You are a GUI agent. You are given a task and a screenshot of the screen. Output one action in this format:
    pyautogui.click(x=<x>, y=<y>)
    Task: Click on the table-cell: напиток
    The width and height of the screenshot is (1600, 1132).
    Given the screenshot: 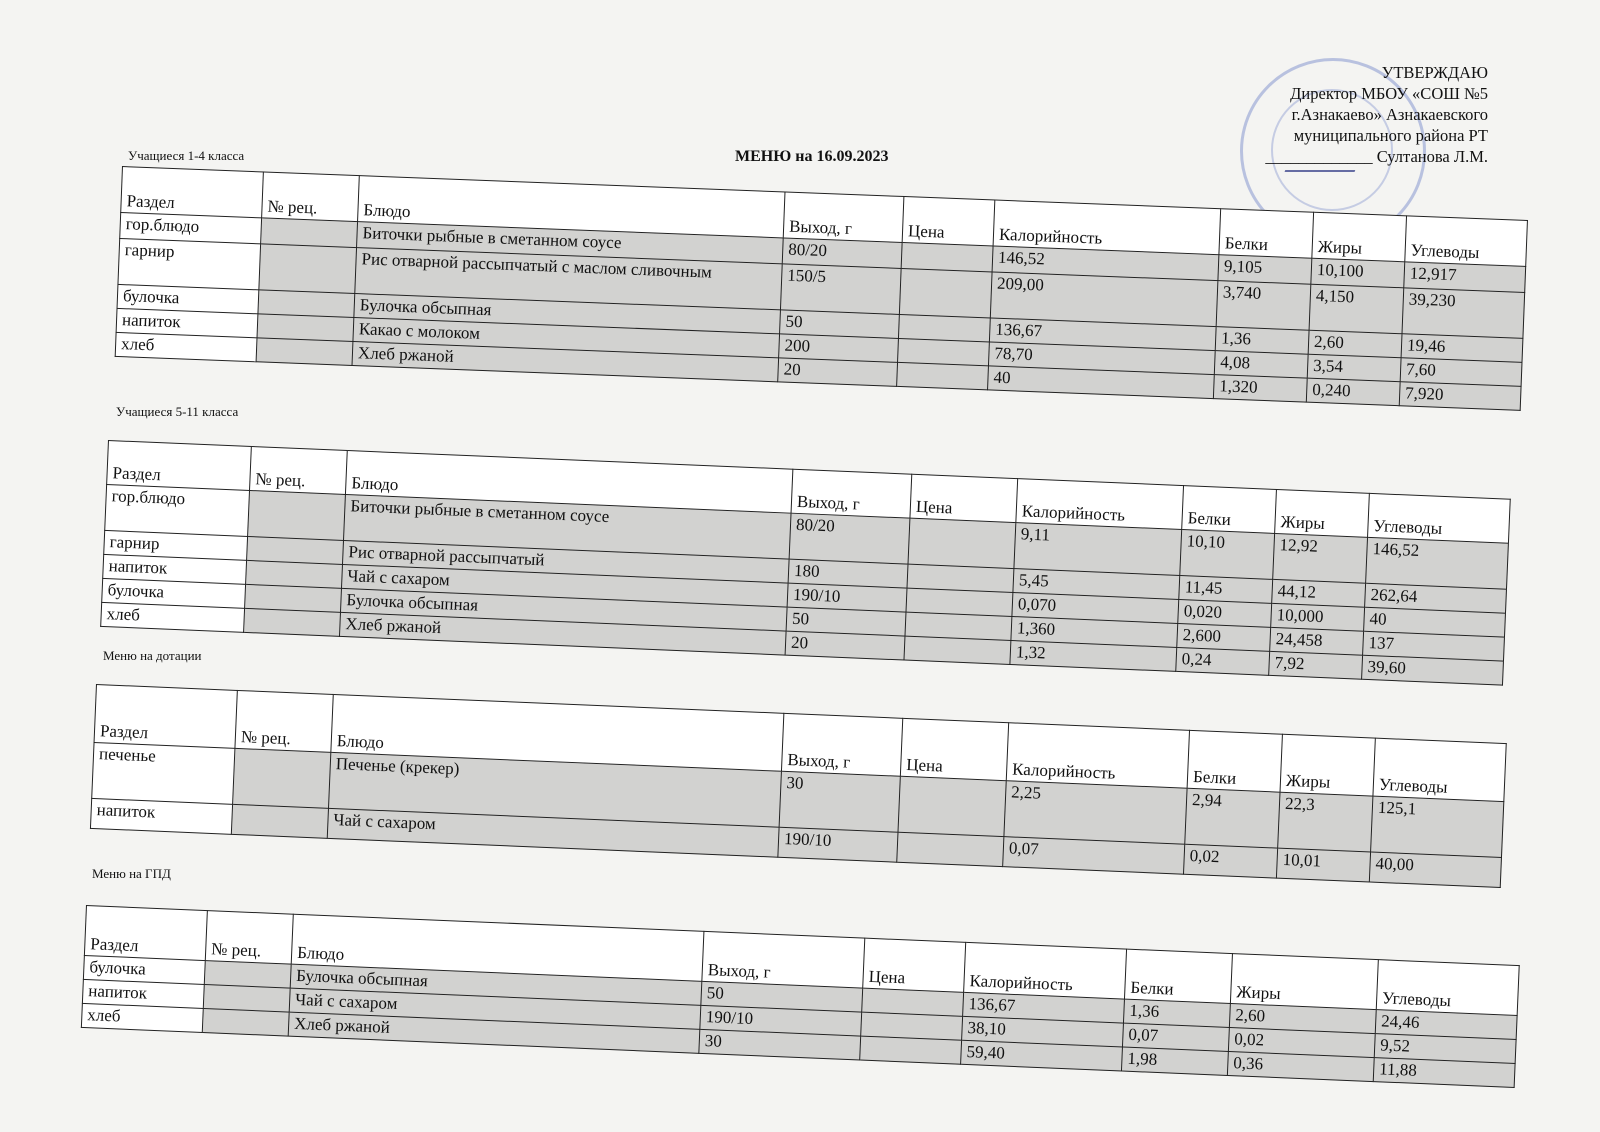 What is the action you would take?
    pyautogui.click(x=161, y=816)
    